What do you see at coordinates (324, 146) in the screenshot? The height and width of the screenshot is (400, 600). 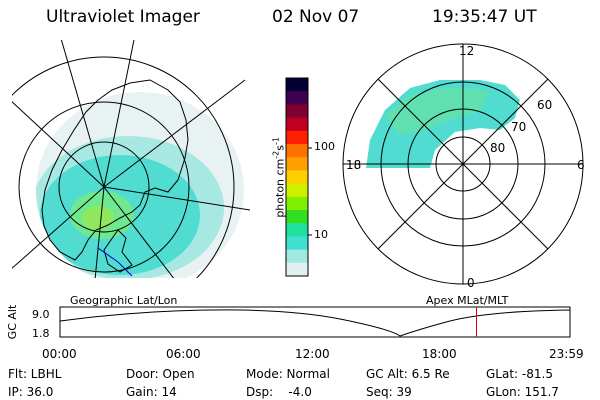 I see `colorbar-tick-100: 100` at bounding box center [324, 146].